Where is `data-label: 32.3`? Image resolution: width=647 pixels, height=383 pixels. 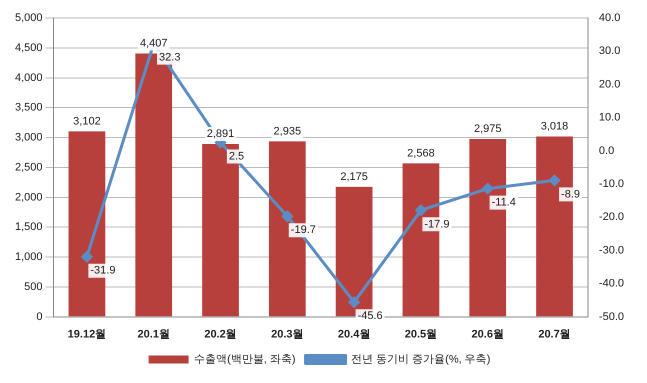 data-label: 32.3 is located at coordinates (169, 58).